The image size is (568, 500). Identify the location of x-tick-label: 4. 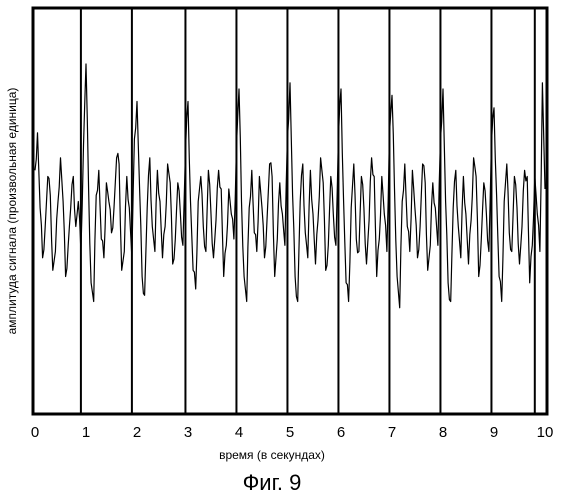
(239, 432).